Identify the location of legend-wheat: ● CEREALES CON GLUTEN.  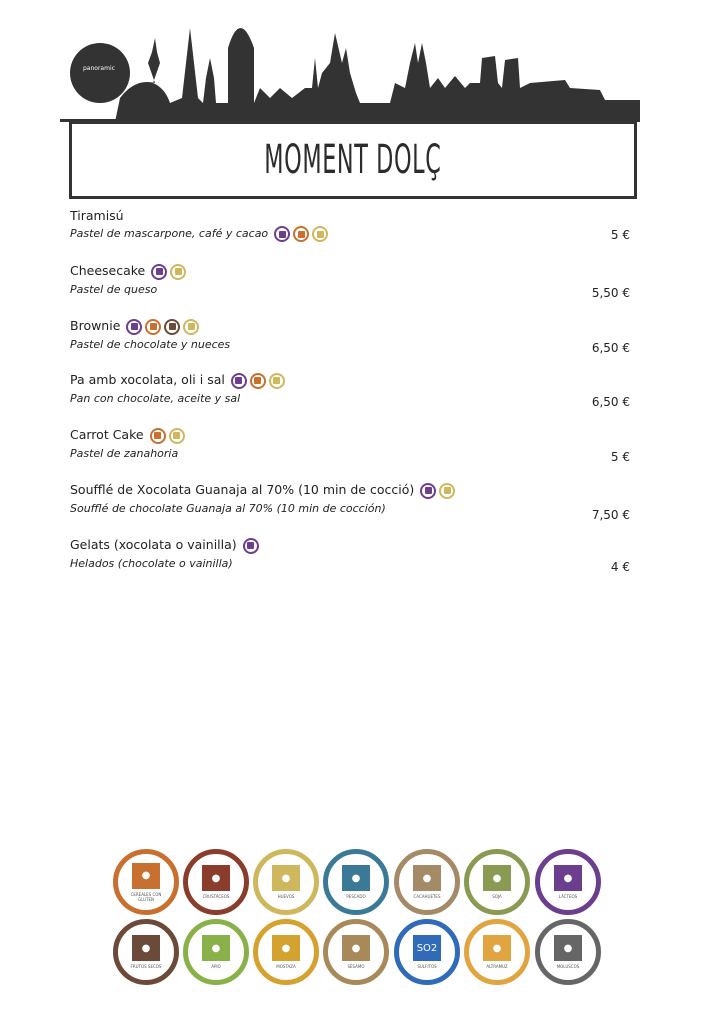
(146, 882).